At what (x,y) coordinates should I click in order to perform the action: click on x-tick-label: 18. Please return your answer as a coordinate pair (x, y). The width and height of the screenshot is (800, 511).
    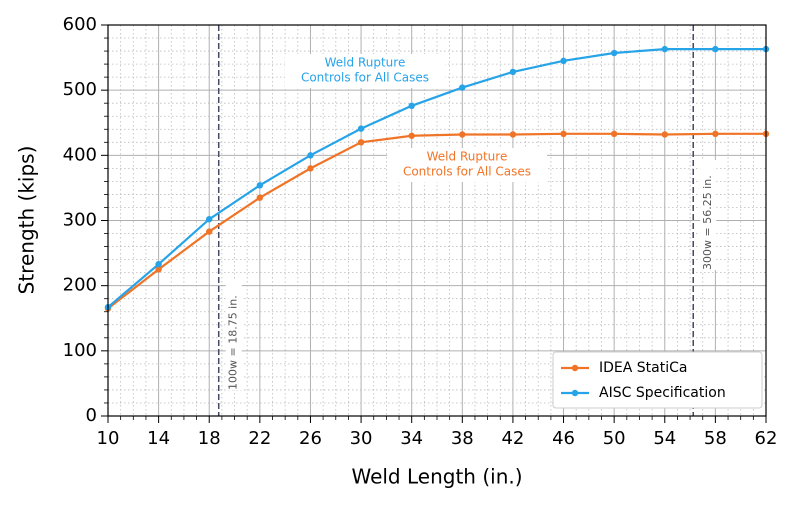
    Looking at the image, I should click on (209, 438).